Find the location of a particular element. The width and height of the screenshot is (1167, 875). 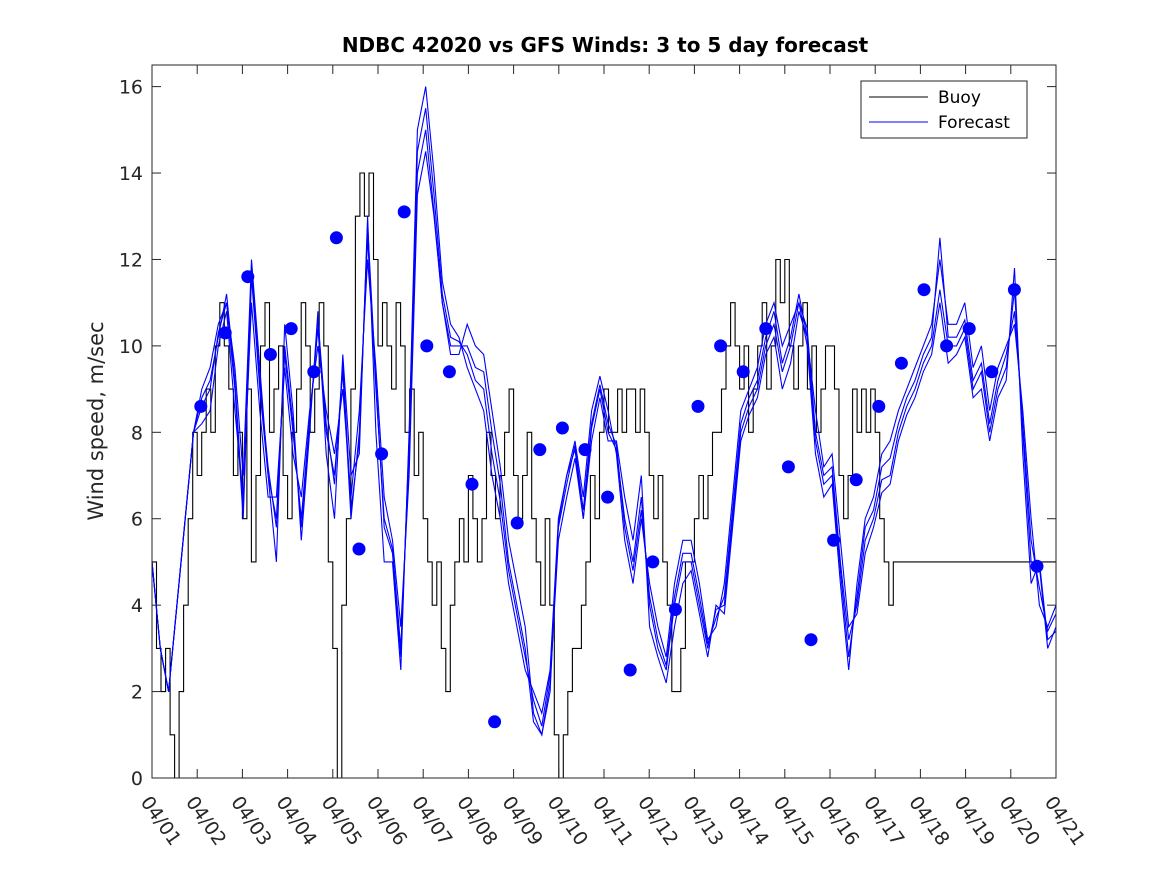

legend-buoy-label: Buoy is located at coordinates (959, 98).